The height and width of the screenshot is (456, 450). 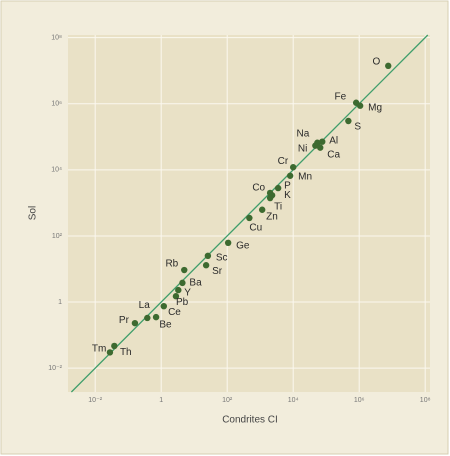 What do you see at coordinates (305, 176) in the screenshot?
I see `point-label: Mn` at bounding box center [305, 176].